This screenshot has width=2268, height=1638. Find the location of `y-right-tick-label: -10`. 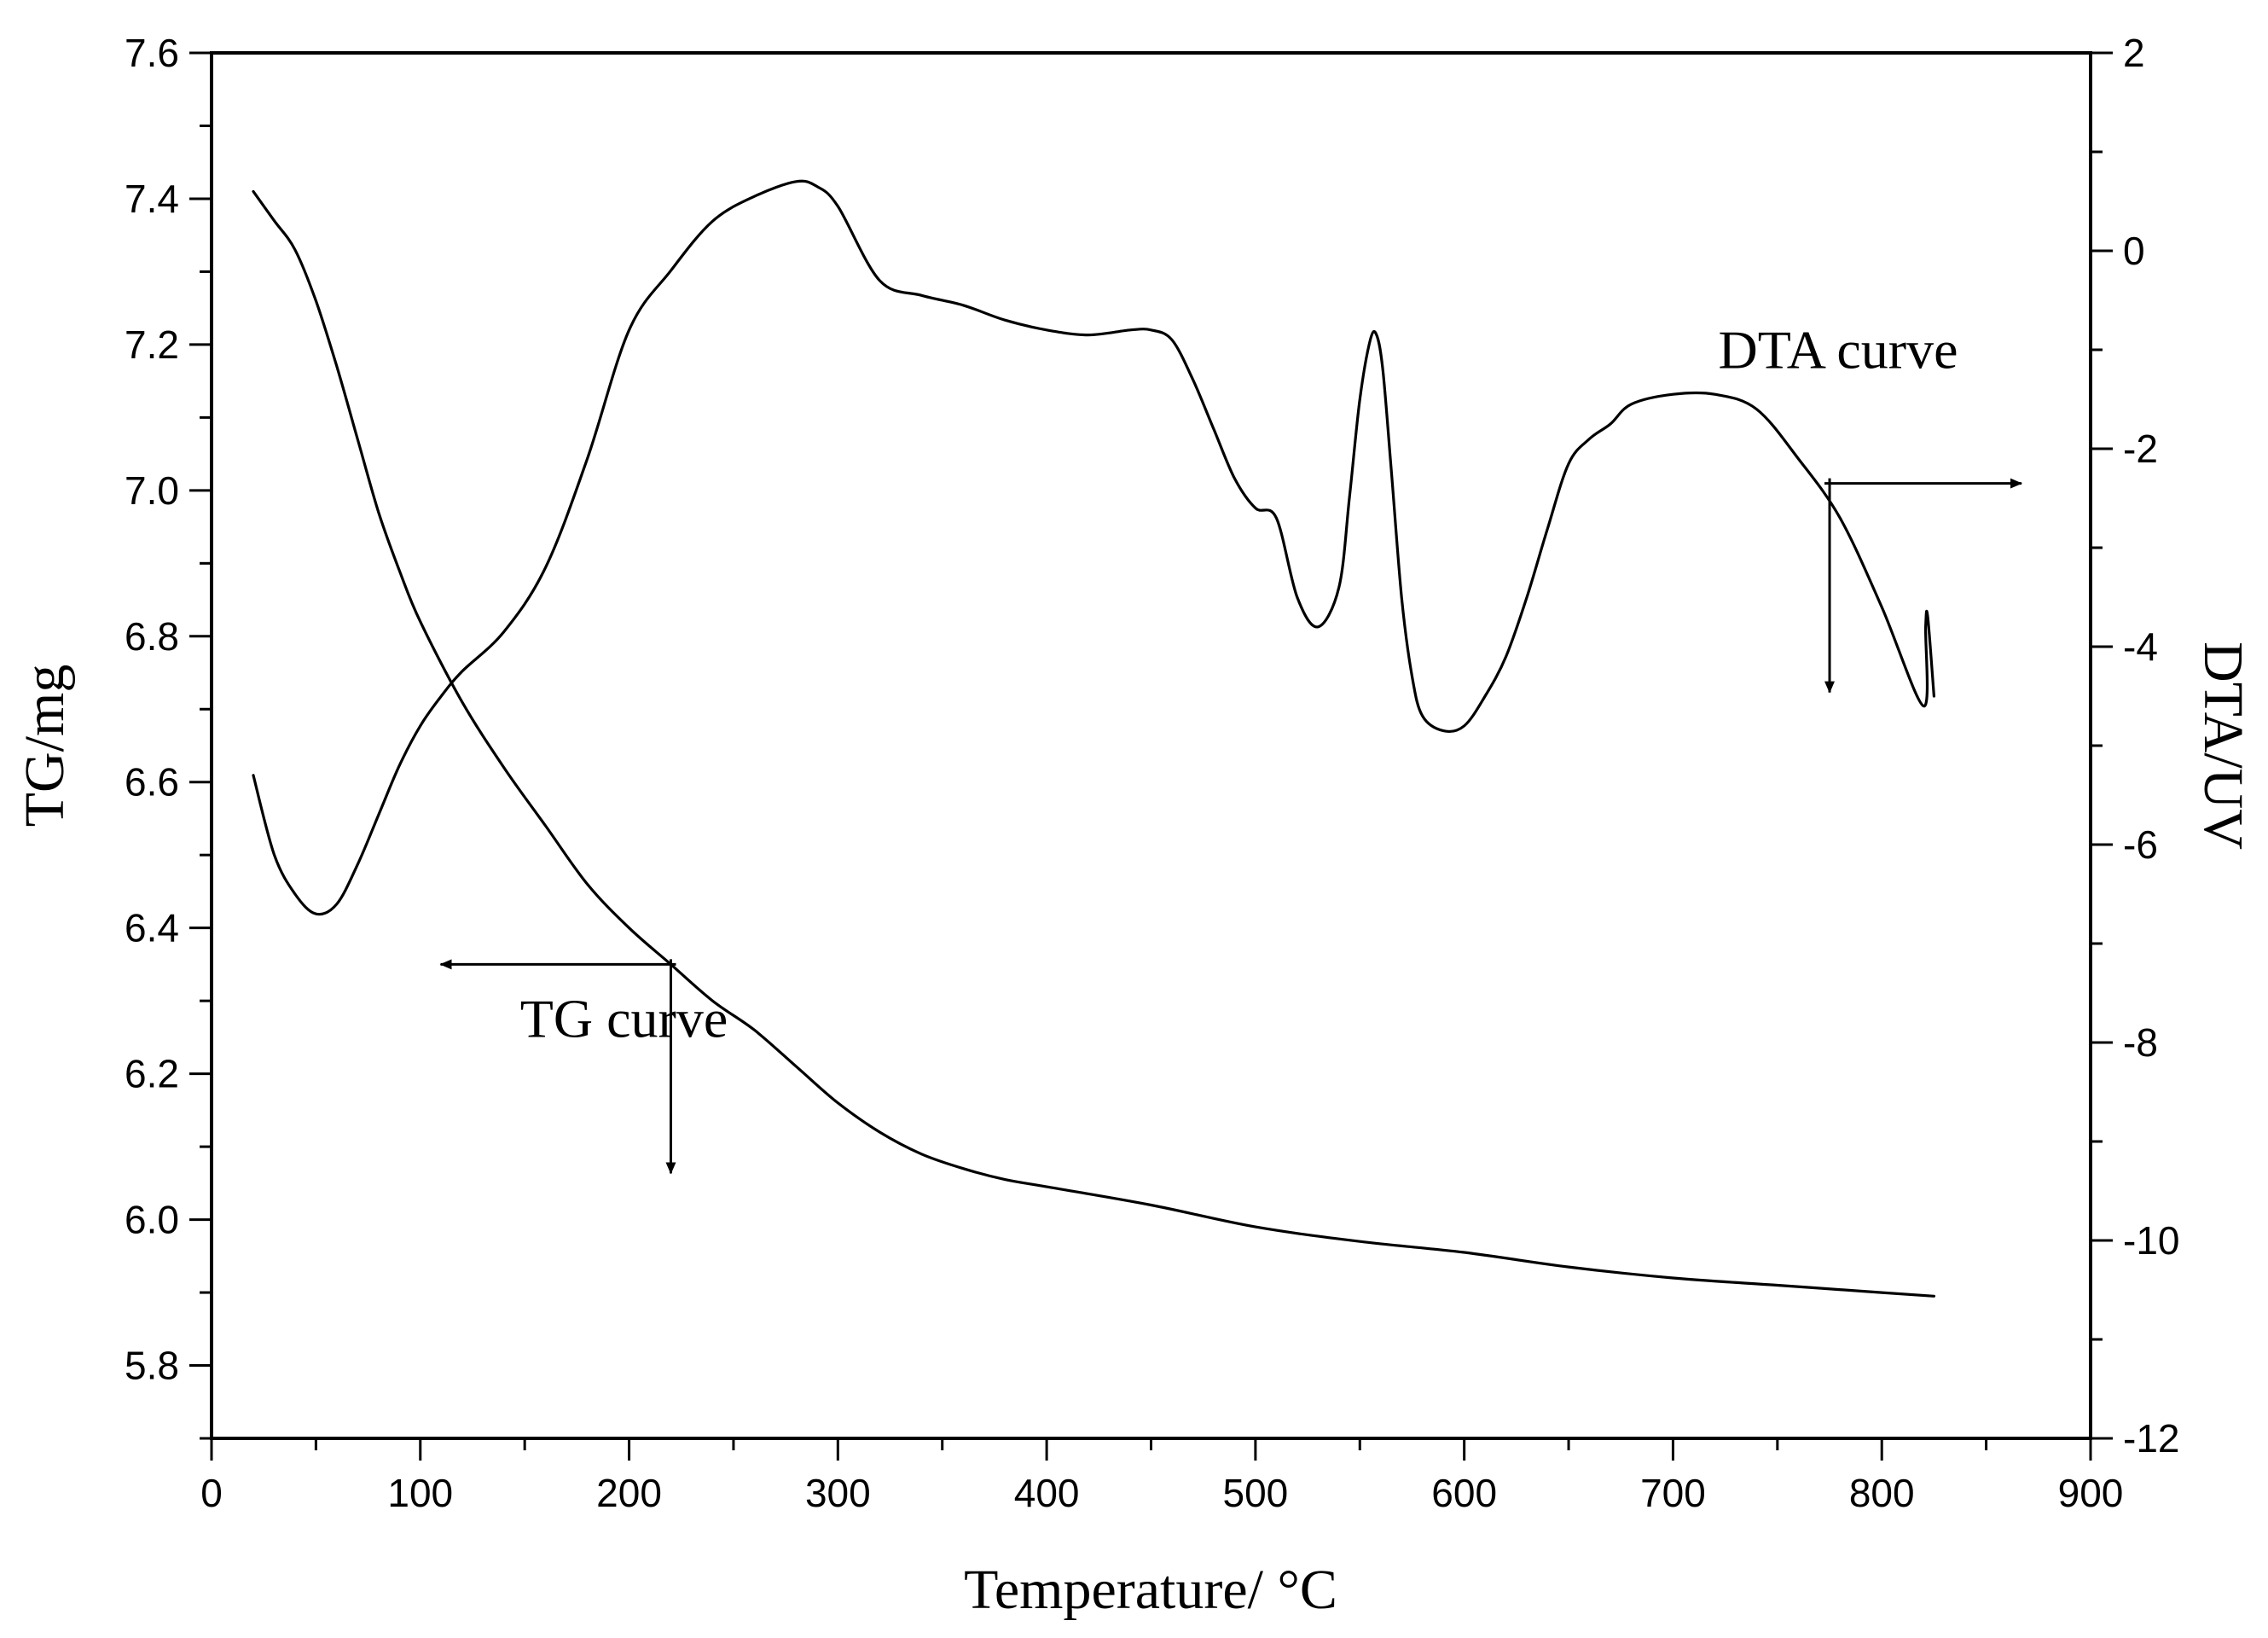

y-right-tick-label: -10 is located at coordinates (2151, 1241).